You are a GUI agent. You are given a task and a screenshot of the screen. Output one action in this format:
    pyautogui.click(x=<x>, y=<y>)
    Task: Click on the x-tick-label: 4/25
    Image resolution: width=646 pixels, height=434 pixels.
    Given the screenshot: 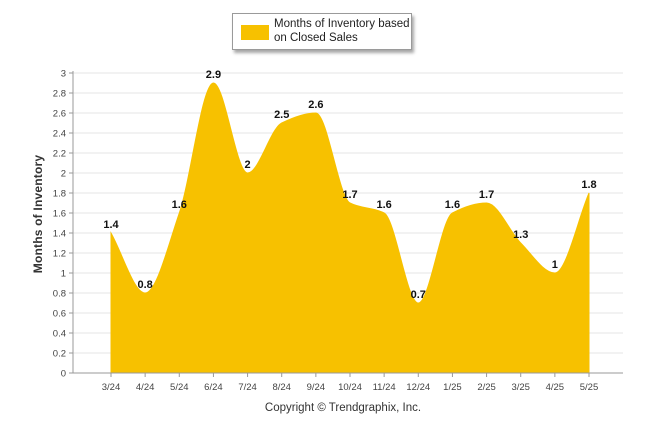 What is the action you would take?
    pyautogui.click(x=555, y=387)
    